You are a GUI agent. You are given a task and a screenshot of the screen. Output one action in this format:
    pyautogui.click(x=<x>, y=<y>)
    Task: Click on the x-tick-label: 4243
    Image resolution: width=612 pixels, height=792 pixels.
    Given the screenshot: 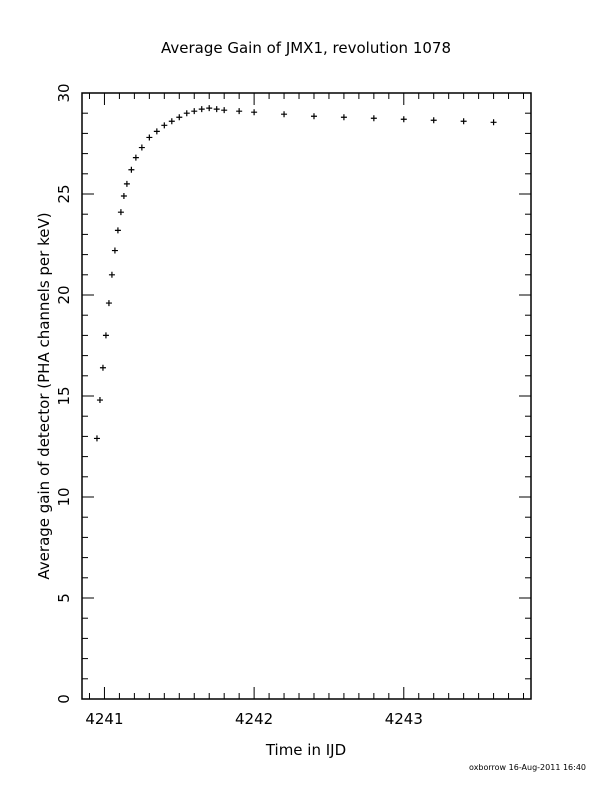 What is the action you would take?
    pyautogui.click(x=404, y=719)
    